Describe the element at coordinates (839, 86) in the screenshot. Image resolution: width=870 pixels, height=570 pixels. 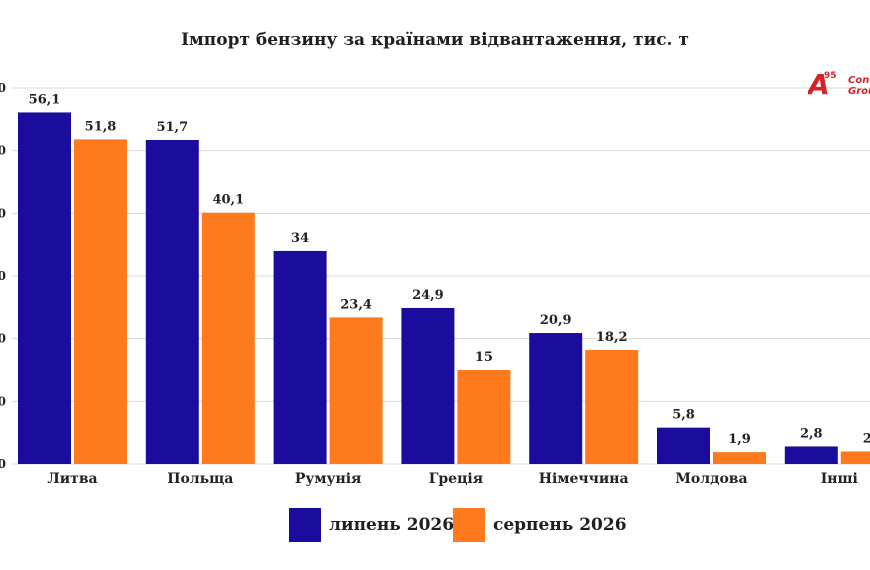
I see `company-logo: A 95 Con Grou` at that location.